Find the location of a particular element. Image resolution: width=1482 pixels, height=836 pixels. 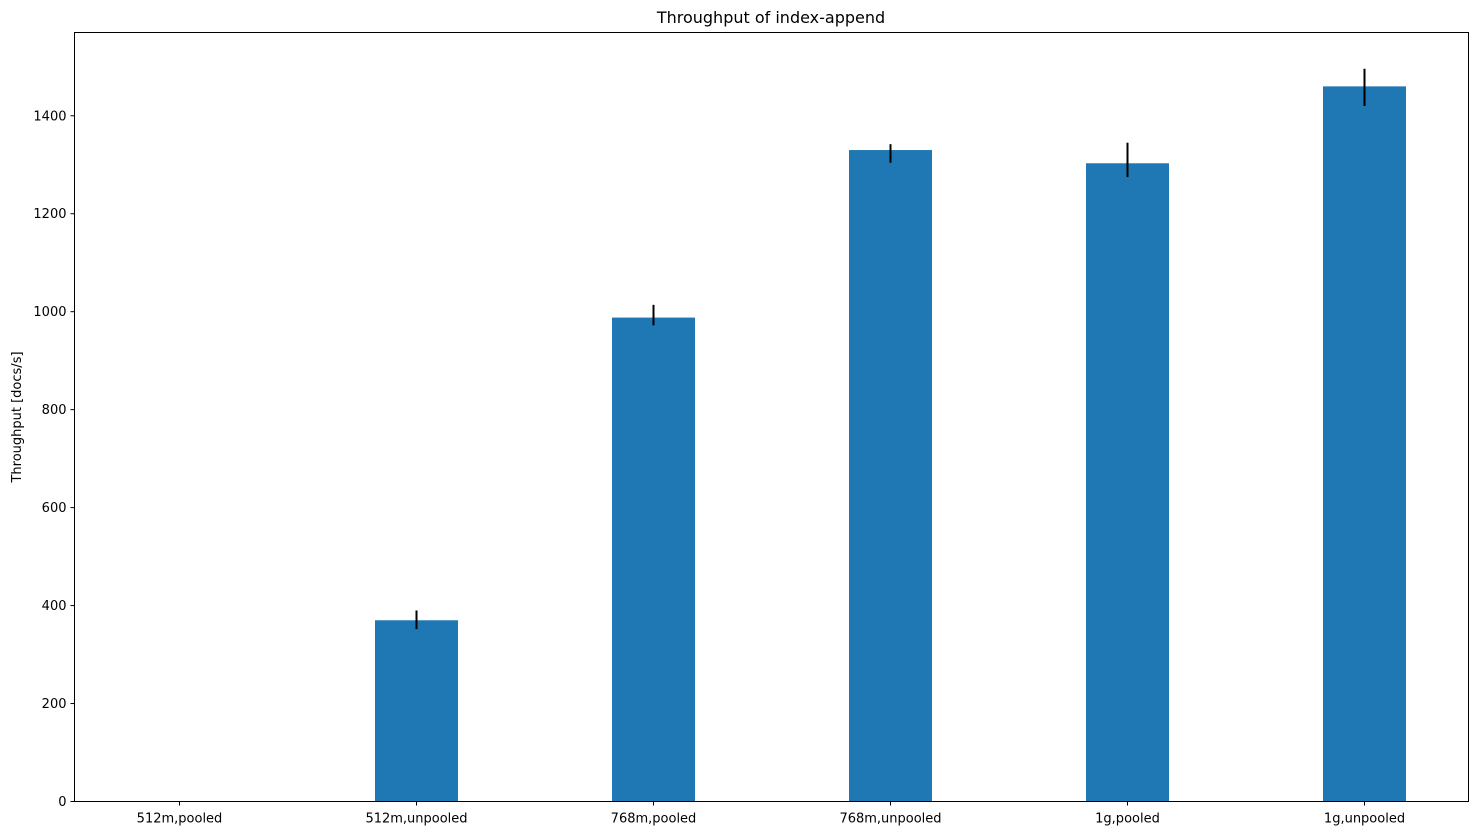

x-tick-label-2: 768m,pooled is located at coordinates (654, 819).